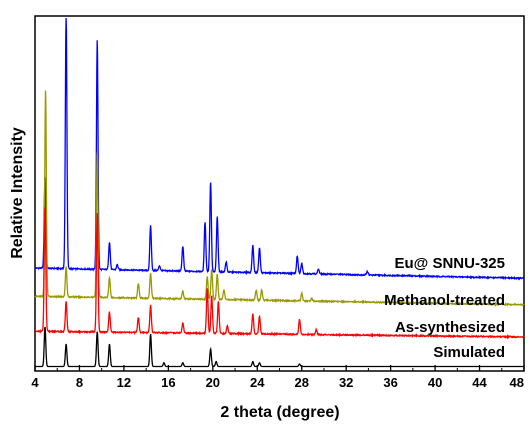  Describe the element at coordinates (35, 382) in the screenshot. I see `x-tick-label-0: 4` at that location.